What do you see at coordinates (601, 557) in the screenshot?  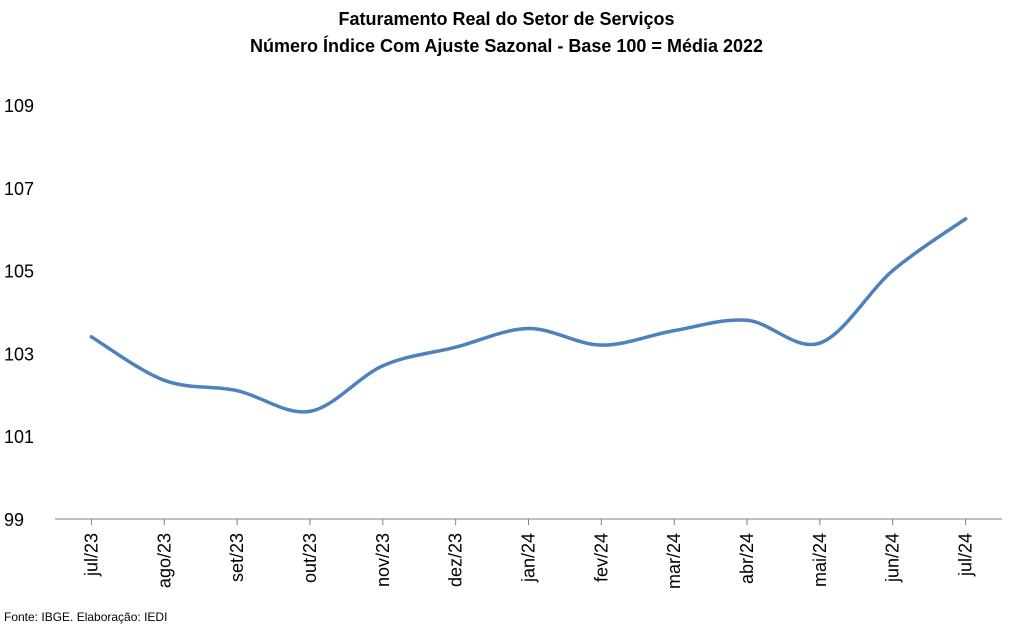 I see `x-tick-label: fev/24` at bounding box center [601, 557].